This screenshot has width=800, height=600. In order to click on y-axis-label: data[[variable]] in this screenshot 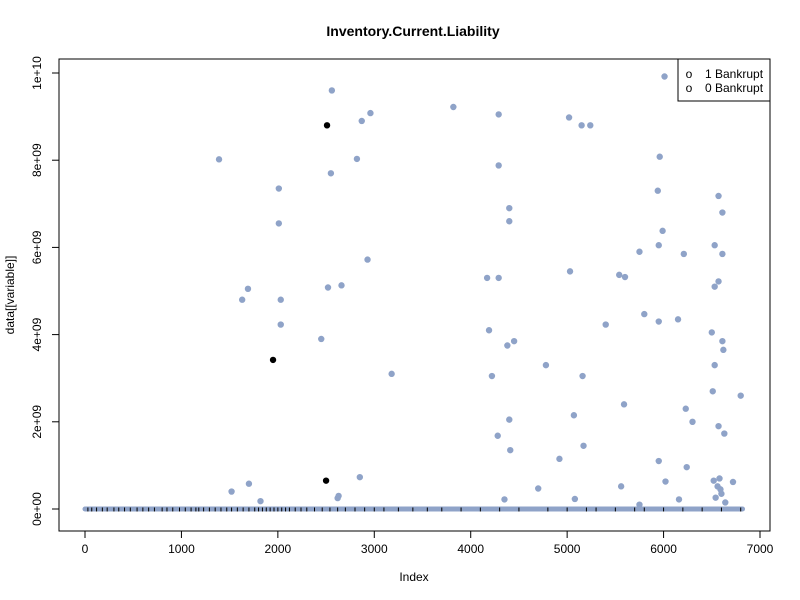, I will do `click(10, 295)`.